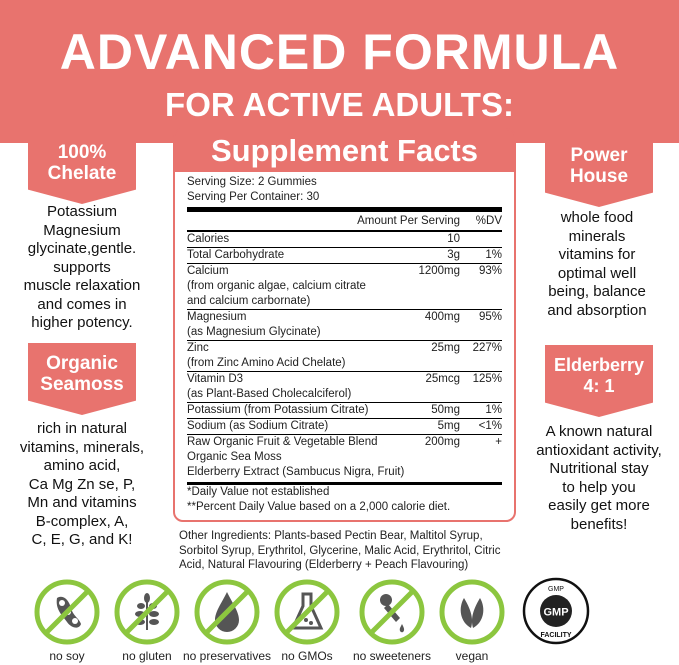 This screenshot has width=679, height=665. What do you see at coordinates (147, 656) in the screenshot?
I see `icon-label: no gluten` at bounding box center [147, 656].